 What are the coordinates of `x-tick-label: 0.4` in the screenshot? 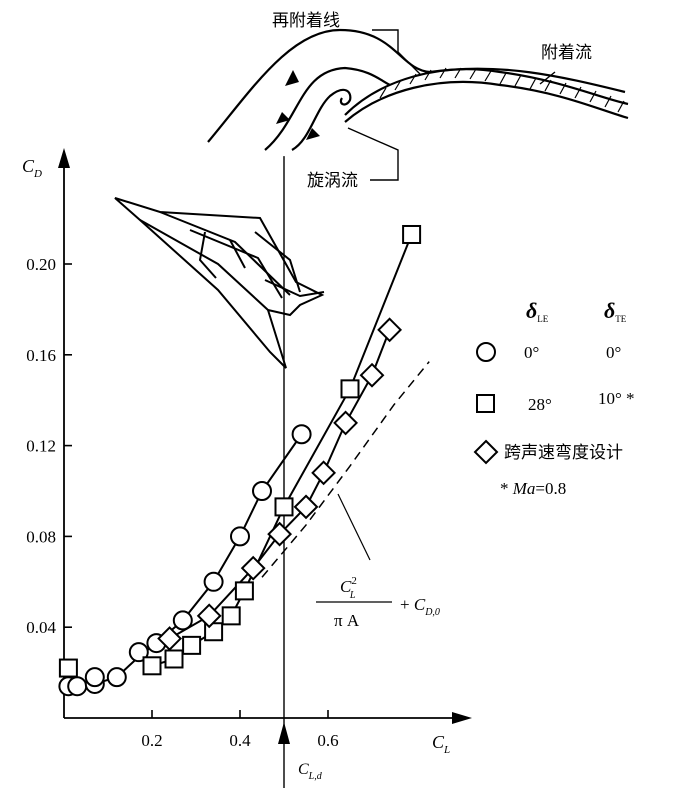 It's located at (240, 740).